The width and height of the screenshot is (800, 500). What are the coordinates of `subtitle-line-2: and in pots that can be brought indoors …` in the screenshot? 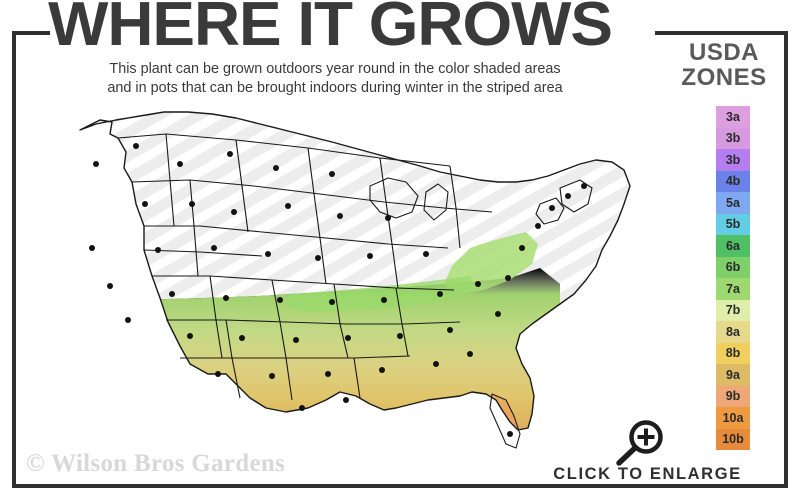 It's located at (335, 88).